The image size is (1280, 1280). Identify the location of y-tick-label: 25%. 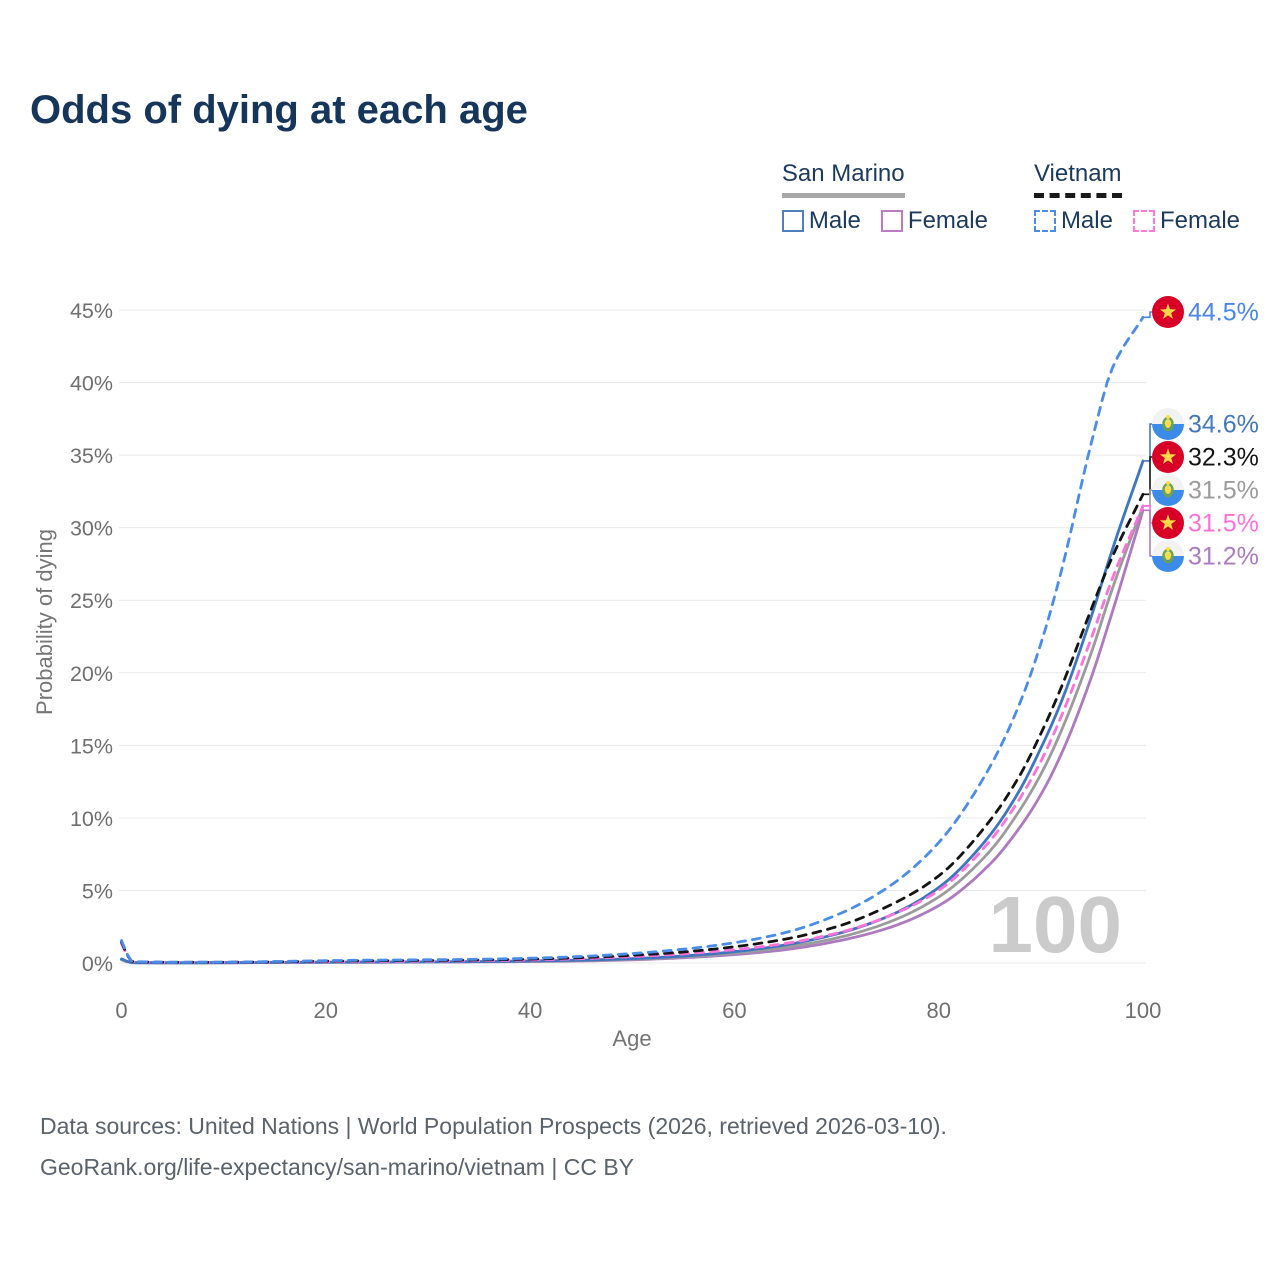
(91, 601).